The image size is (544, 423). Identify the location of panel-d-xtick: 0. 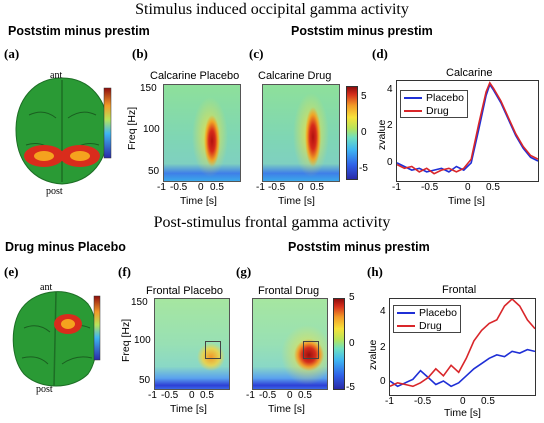
(468, 187).